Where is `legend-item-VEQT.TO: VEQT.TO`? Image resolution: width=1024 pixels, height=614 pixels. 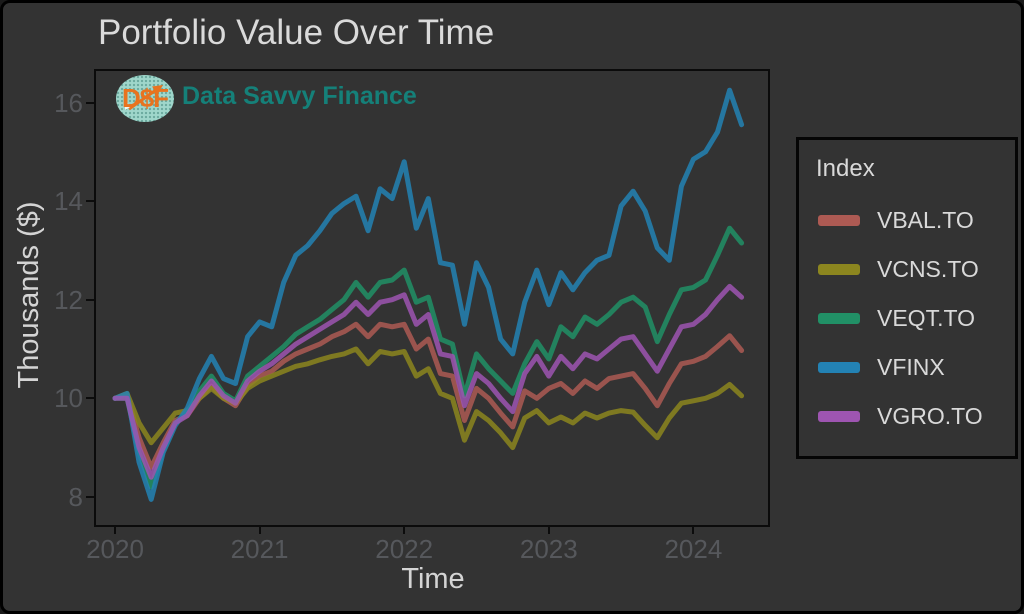 legend-item-VEQT.TO: VEQT.TO is located at coordinates (896, 318).